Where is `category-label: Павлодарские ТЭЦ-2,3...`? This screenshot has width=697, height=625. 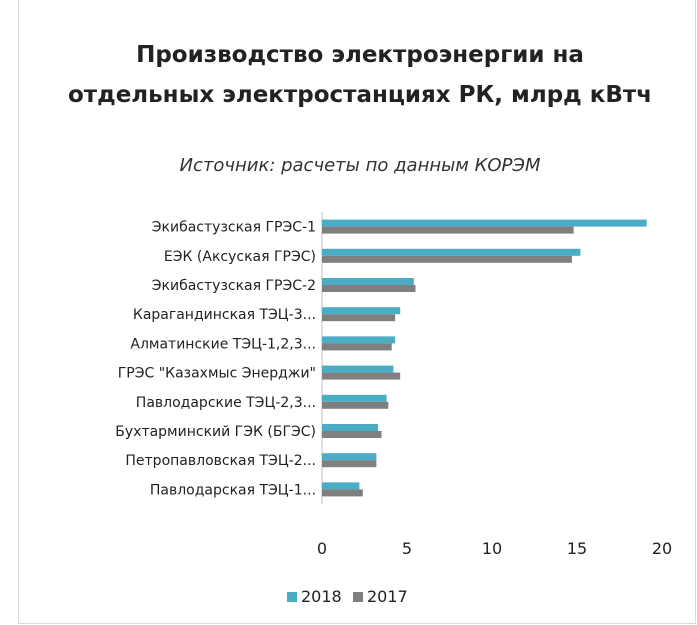 category-label: Павлодарские ТЭЦ-2,3... is located at coordinates (226, 403).